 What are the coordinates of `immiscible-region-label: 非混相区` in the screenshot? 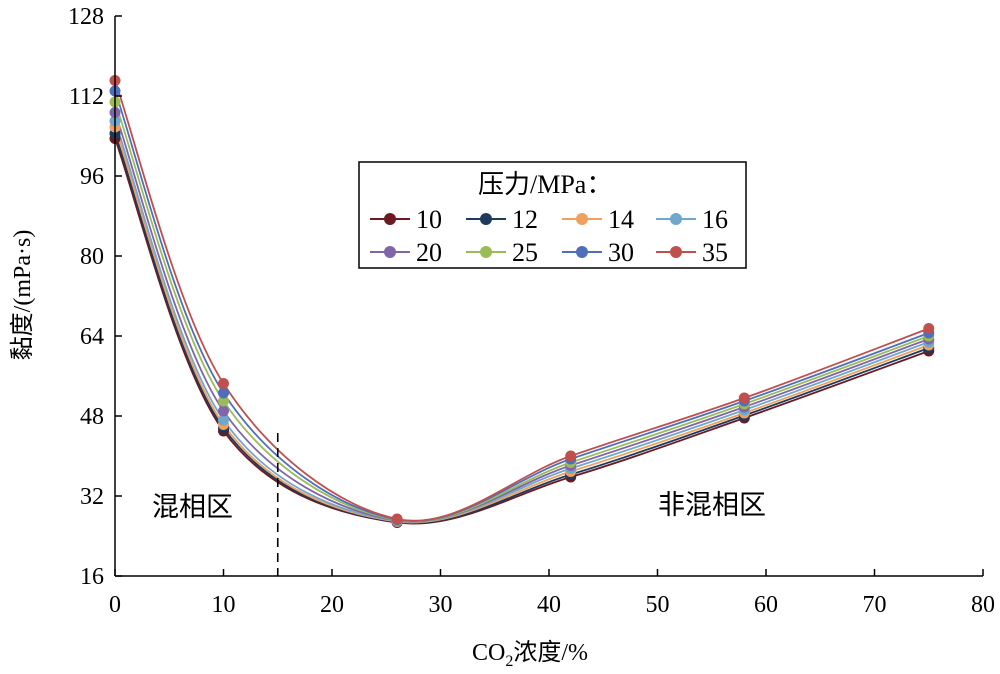 It's located at (712, 505).